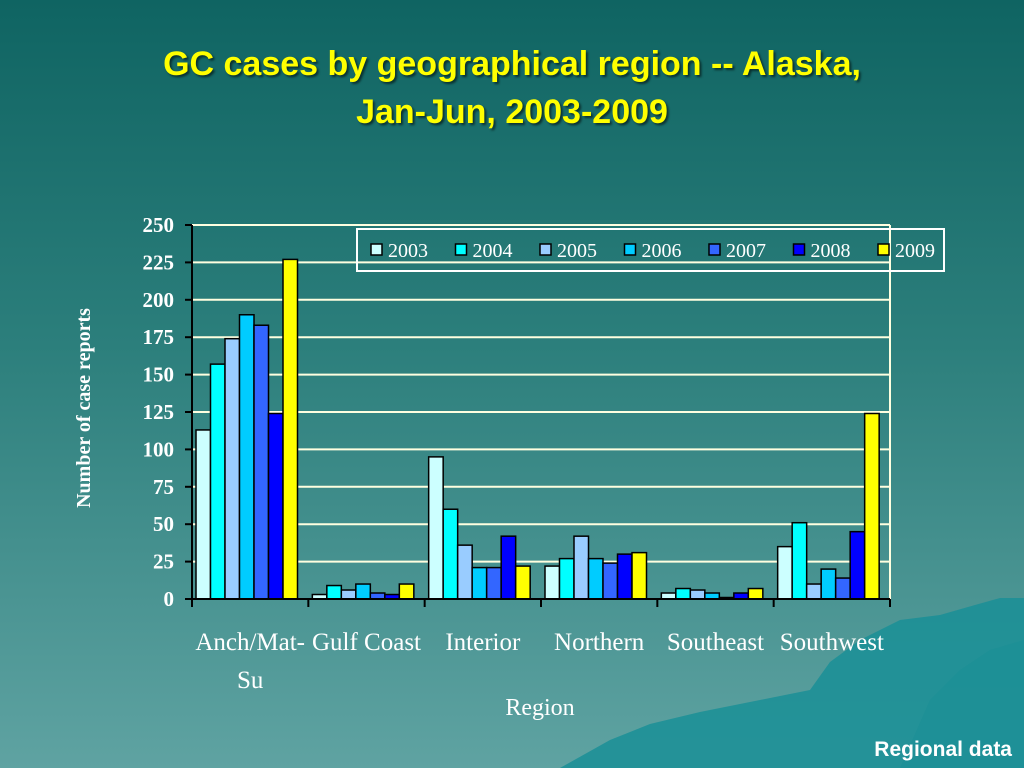 This screenshot has width=1024, height=768. I want to click on mountain-shape, so click(792, 683).